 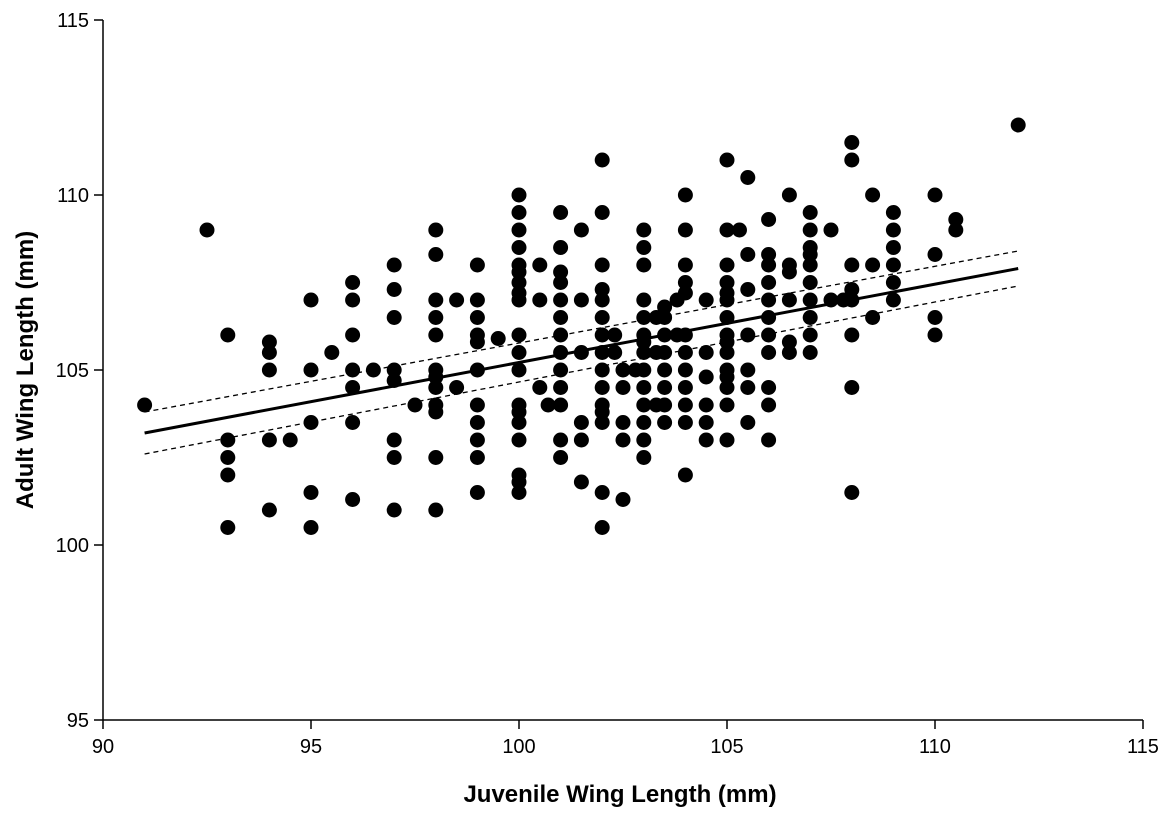 What do you see at coordinates (581, 331) in the screenshot?
I see `ci-upper-line` at bounding box center [581, 331].